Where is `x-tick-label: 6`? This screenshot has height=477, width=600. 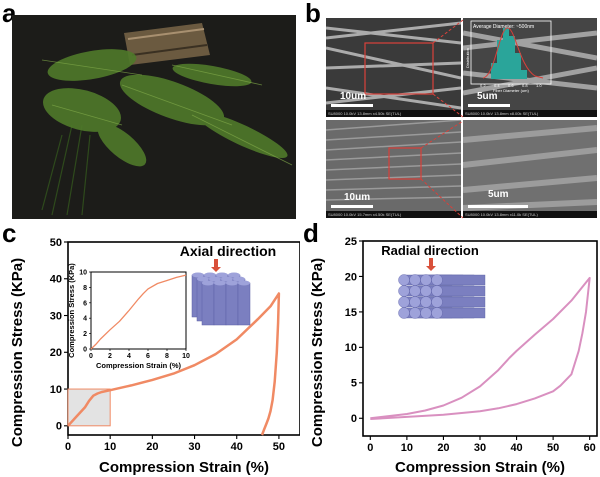 x-tick-label: 6 is located at coordinates (148, 356).